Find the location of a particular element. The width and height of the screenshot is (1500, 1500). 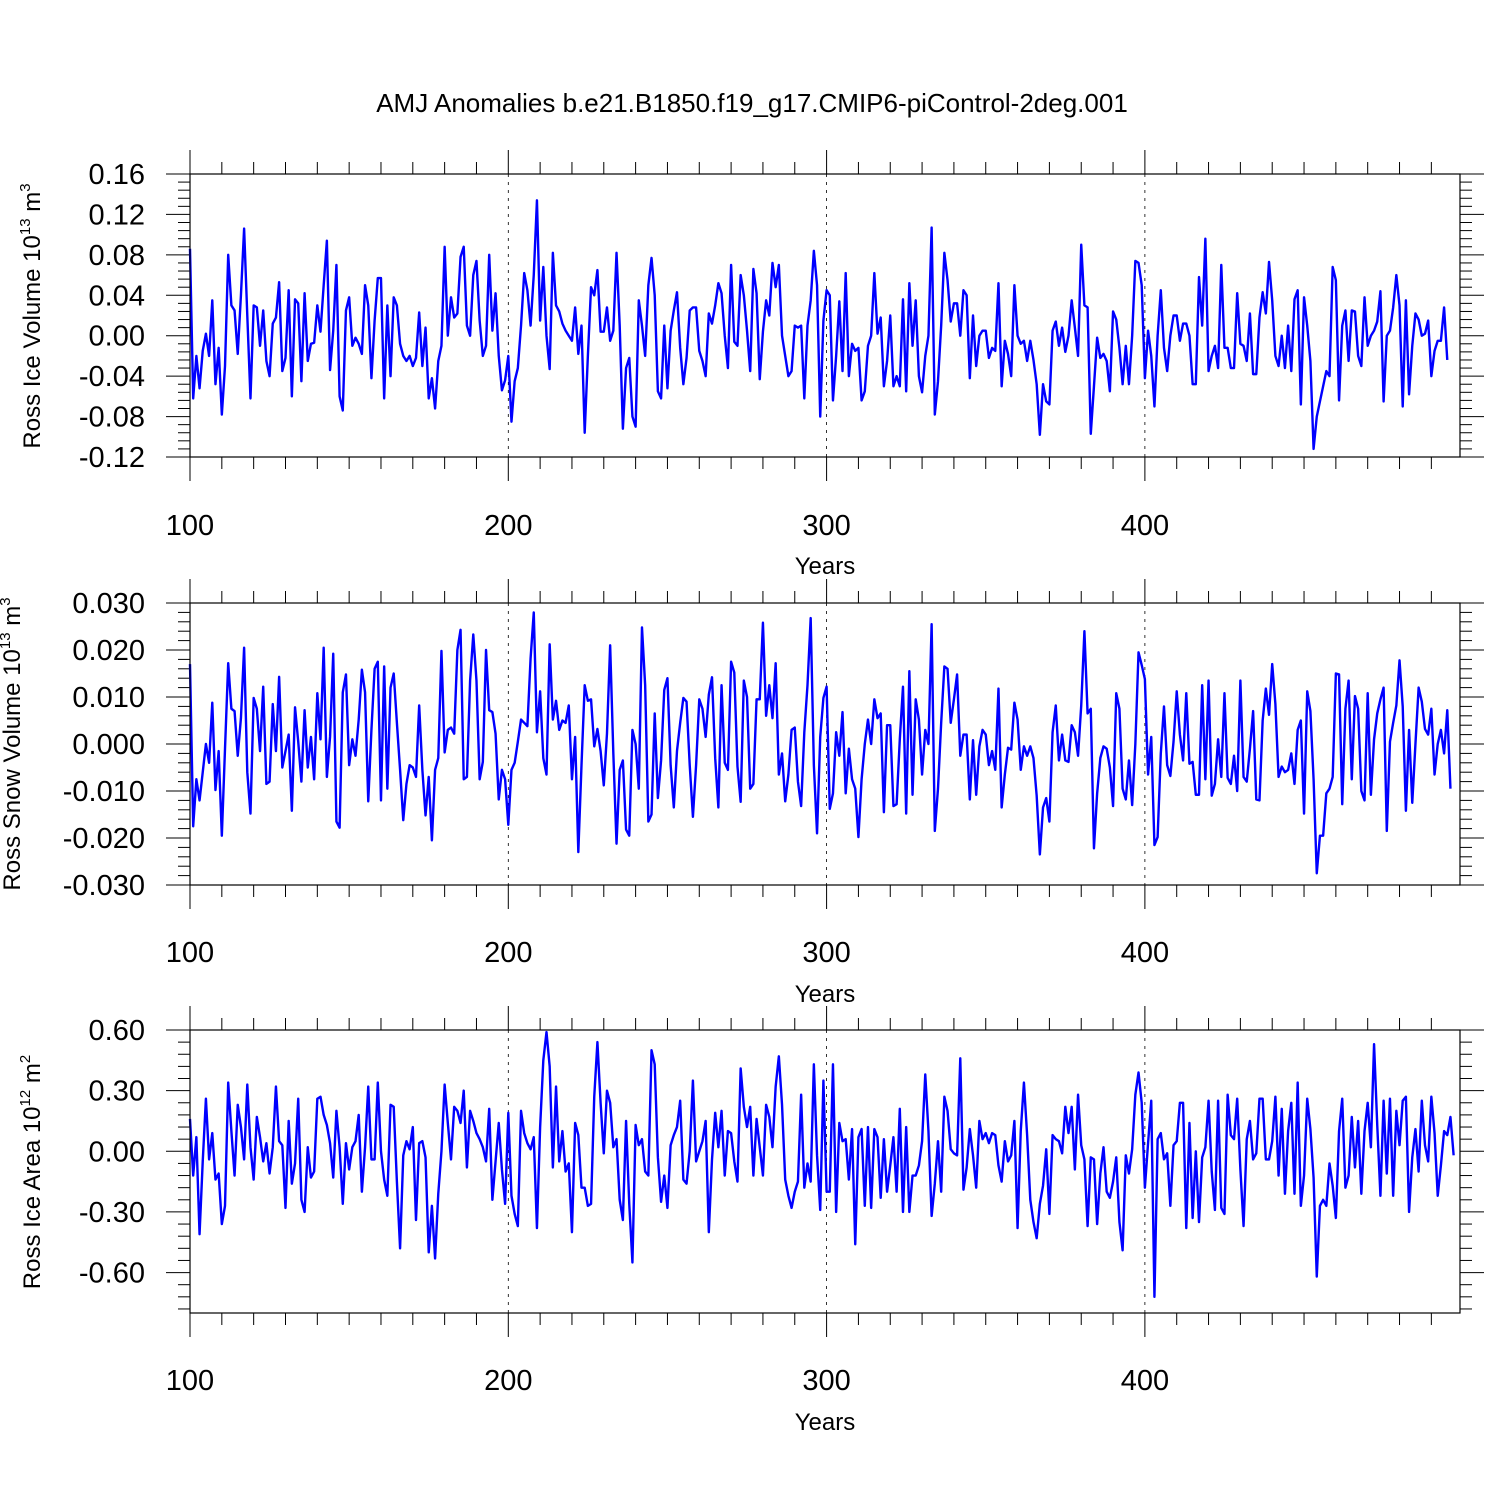

y-tick-label: 0.12 is located at coordinates (117, 215).